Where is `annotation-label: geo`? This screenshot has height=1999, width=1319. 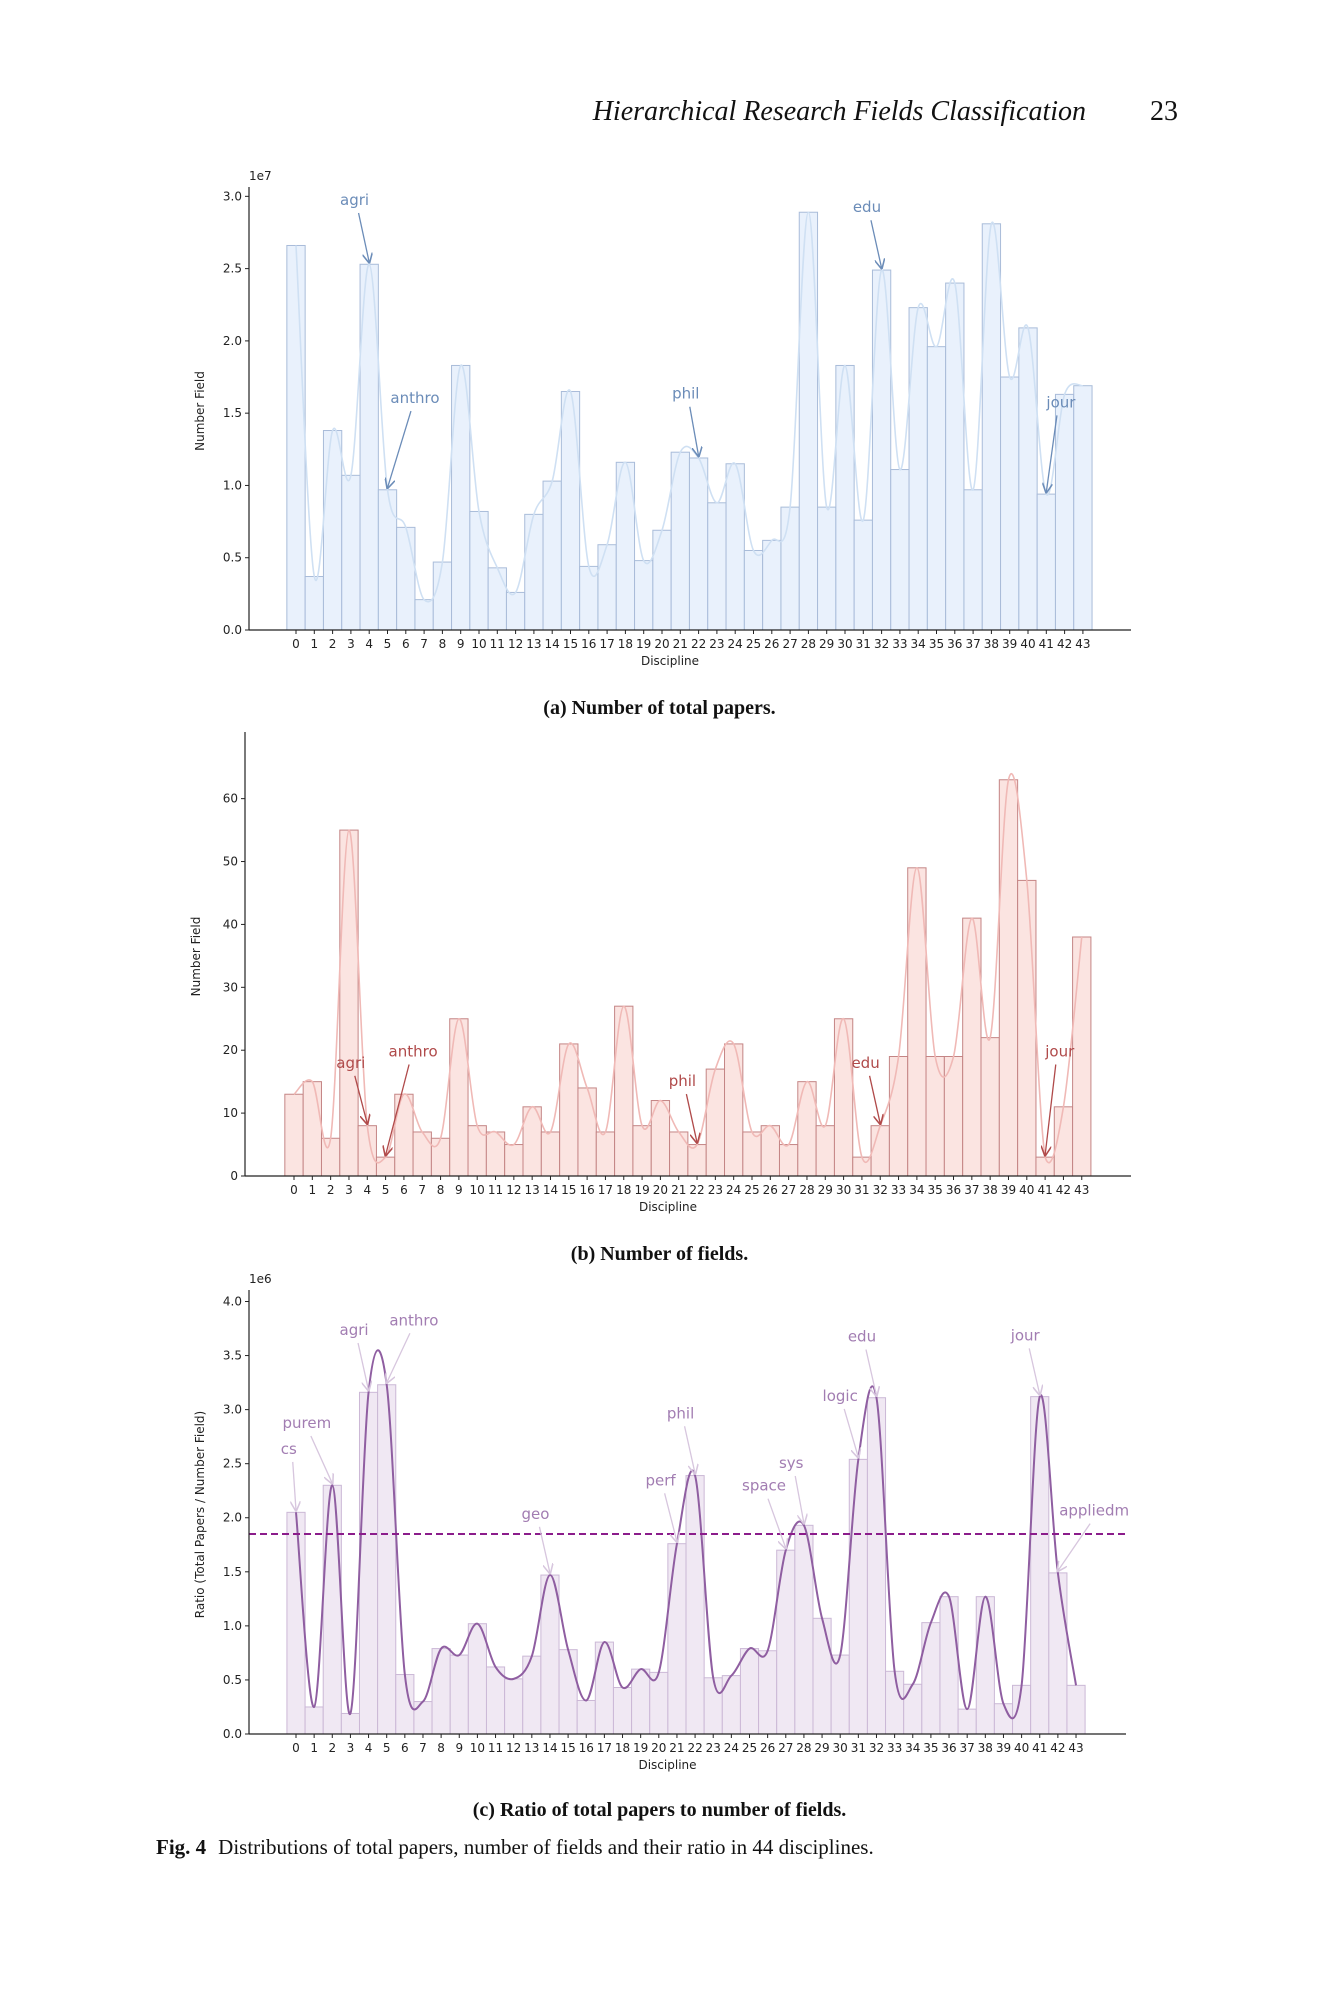 annotation-label: geo is located at coordinates (535, 1514).